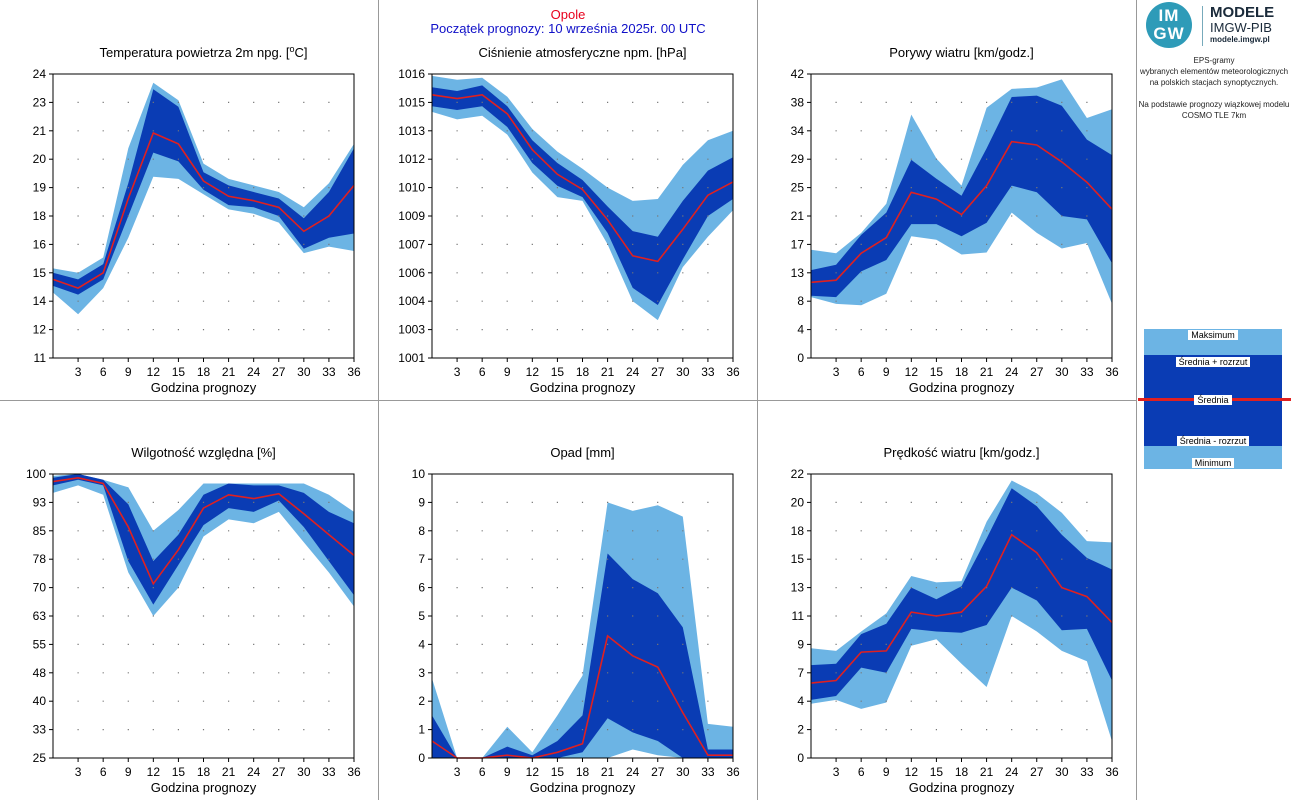 Image resolution: width=1291 pixels, height=800 pixels. Describe the element at coordinates (1214, 115) in the screenshot. I see `info-line-5: COSMO TLE 7km` at that location.